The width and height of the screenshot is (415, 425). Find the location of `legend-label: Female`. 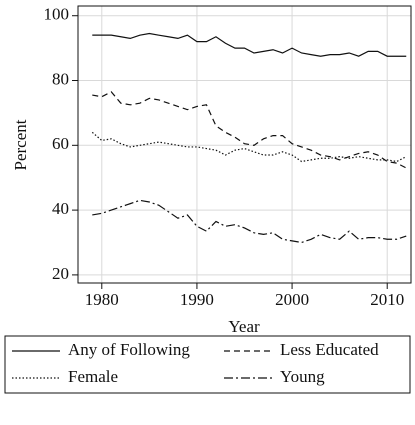

legend-label: Female is located at coordinates (93, 376).